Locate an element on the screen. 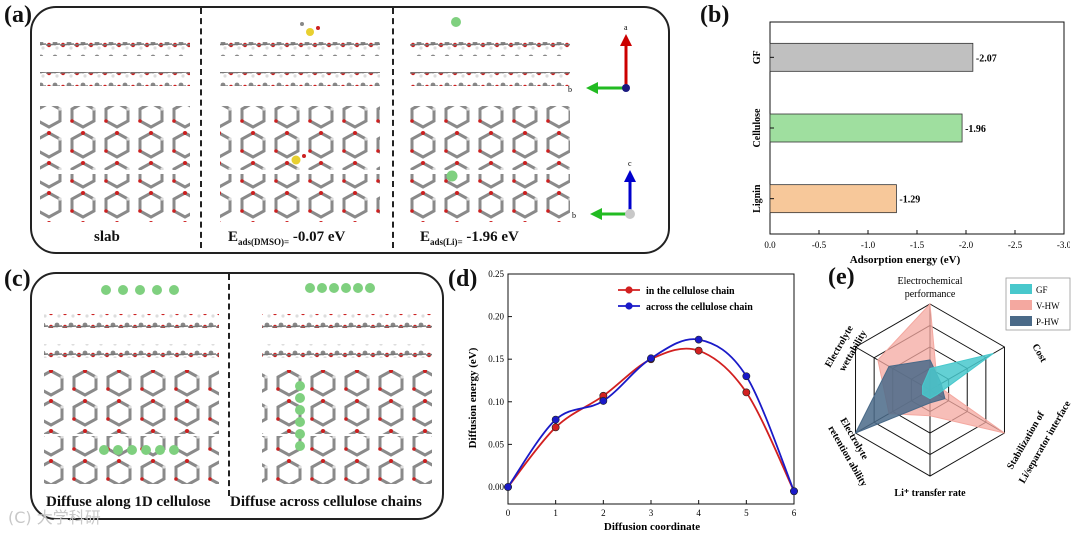 The height and width of the screenshot is (534, 1080). line-ylabel: Diffusion energy (eV) is located at coordinates (473, 397).